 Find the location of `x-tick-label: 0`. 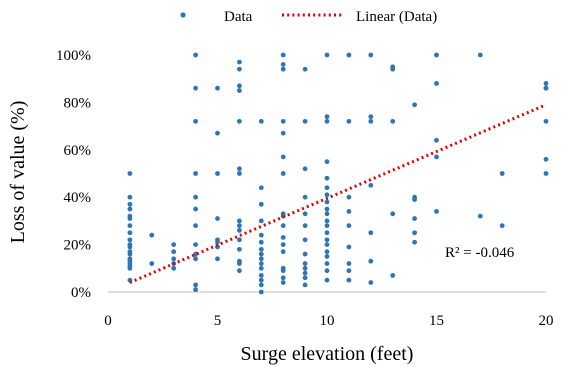

x-tick-label: 0 is located at coordinates (108, 321).